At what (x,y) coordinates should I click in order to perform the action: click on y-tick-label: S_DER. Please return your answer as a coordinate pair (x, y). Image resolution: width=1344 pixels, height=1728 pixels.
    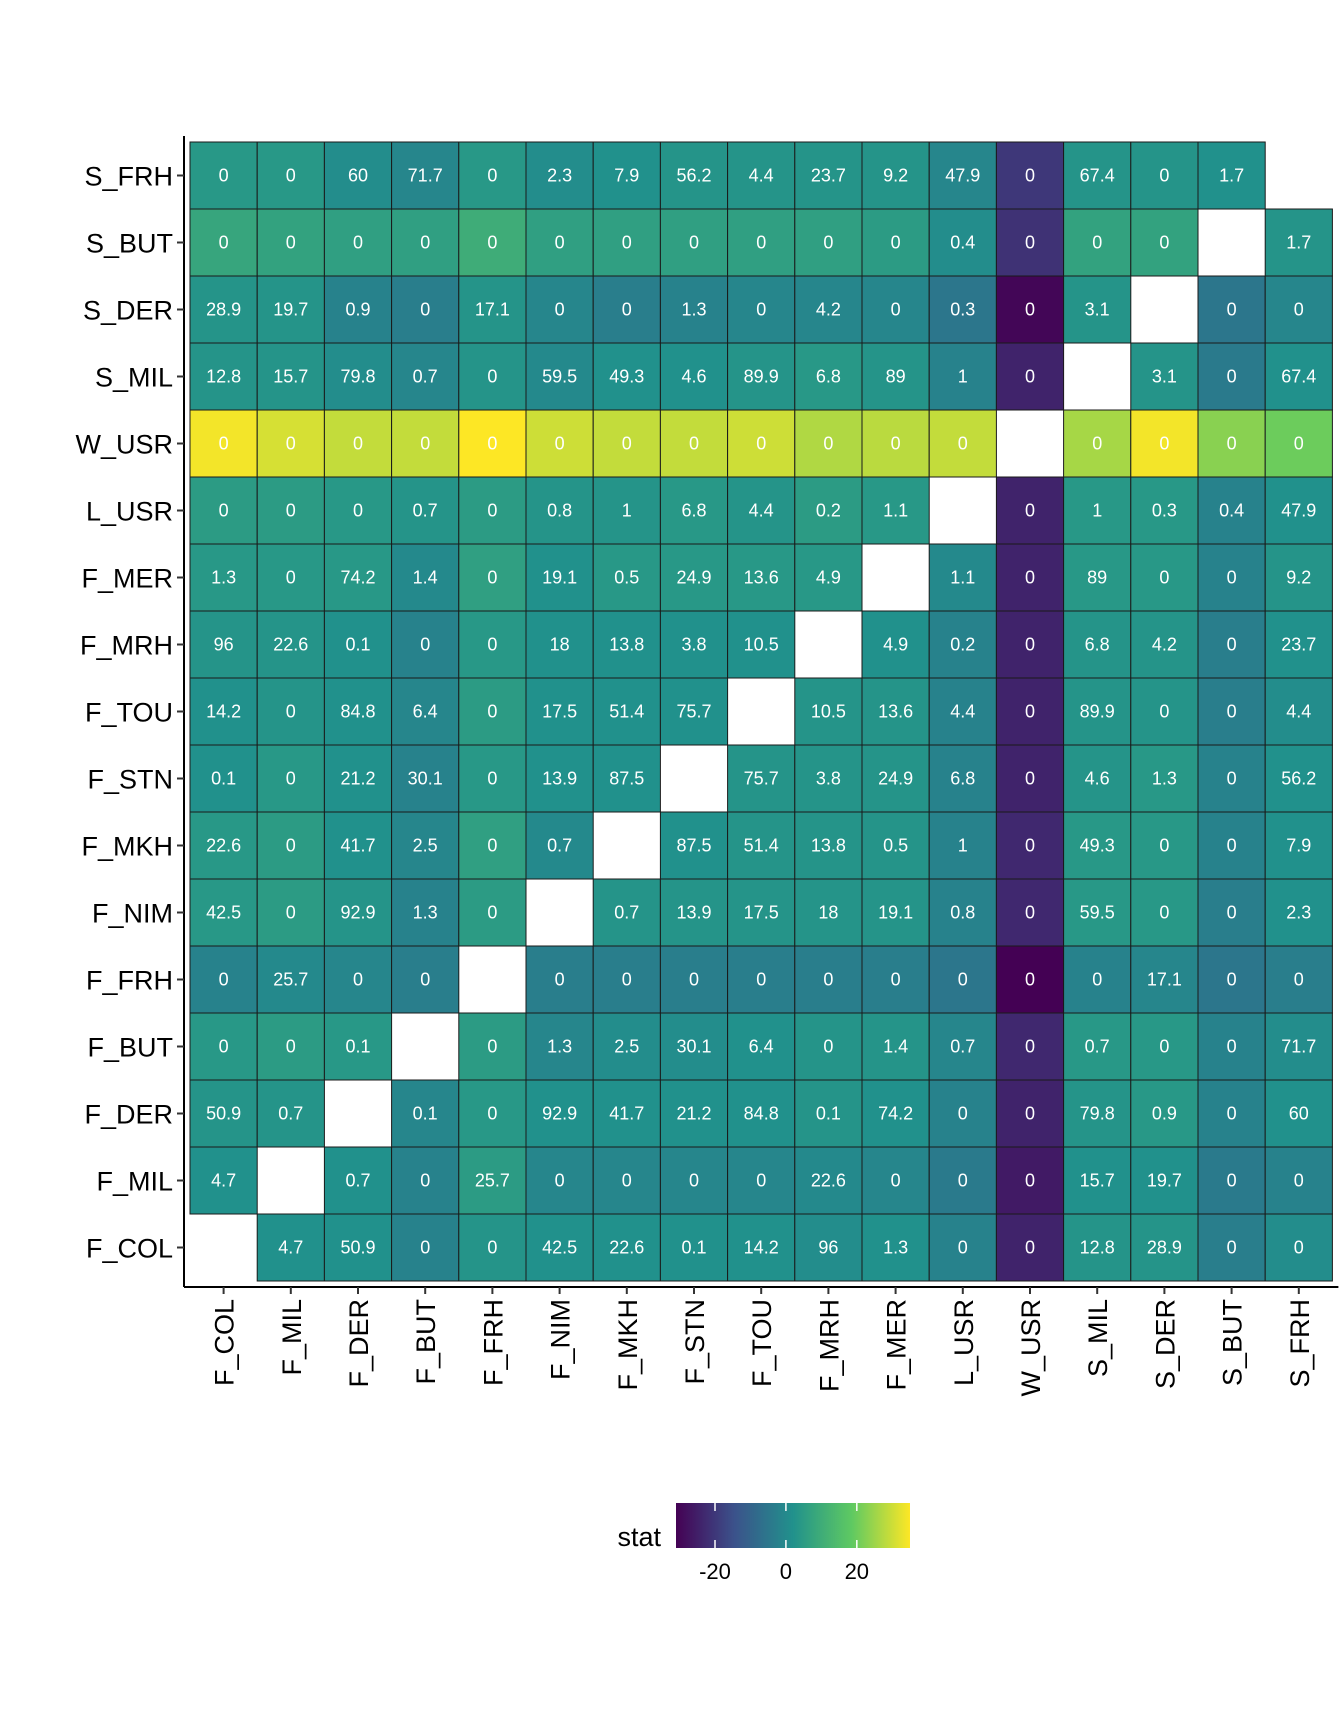
    Looking at the image, I should click on (128, 311).